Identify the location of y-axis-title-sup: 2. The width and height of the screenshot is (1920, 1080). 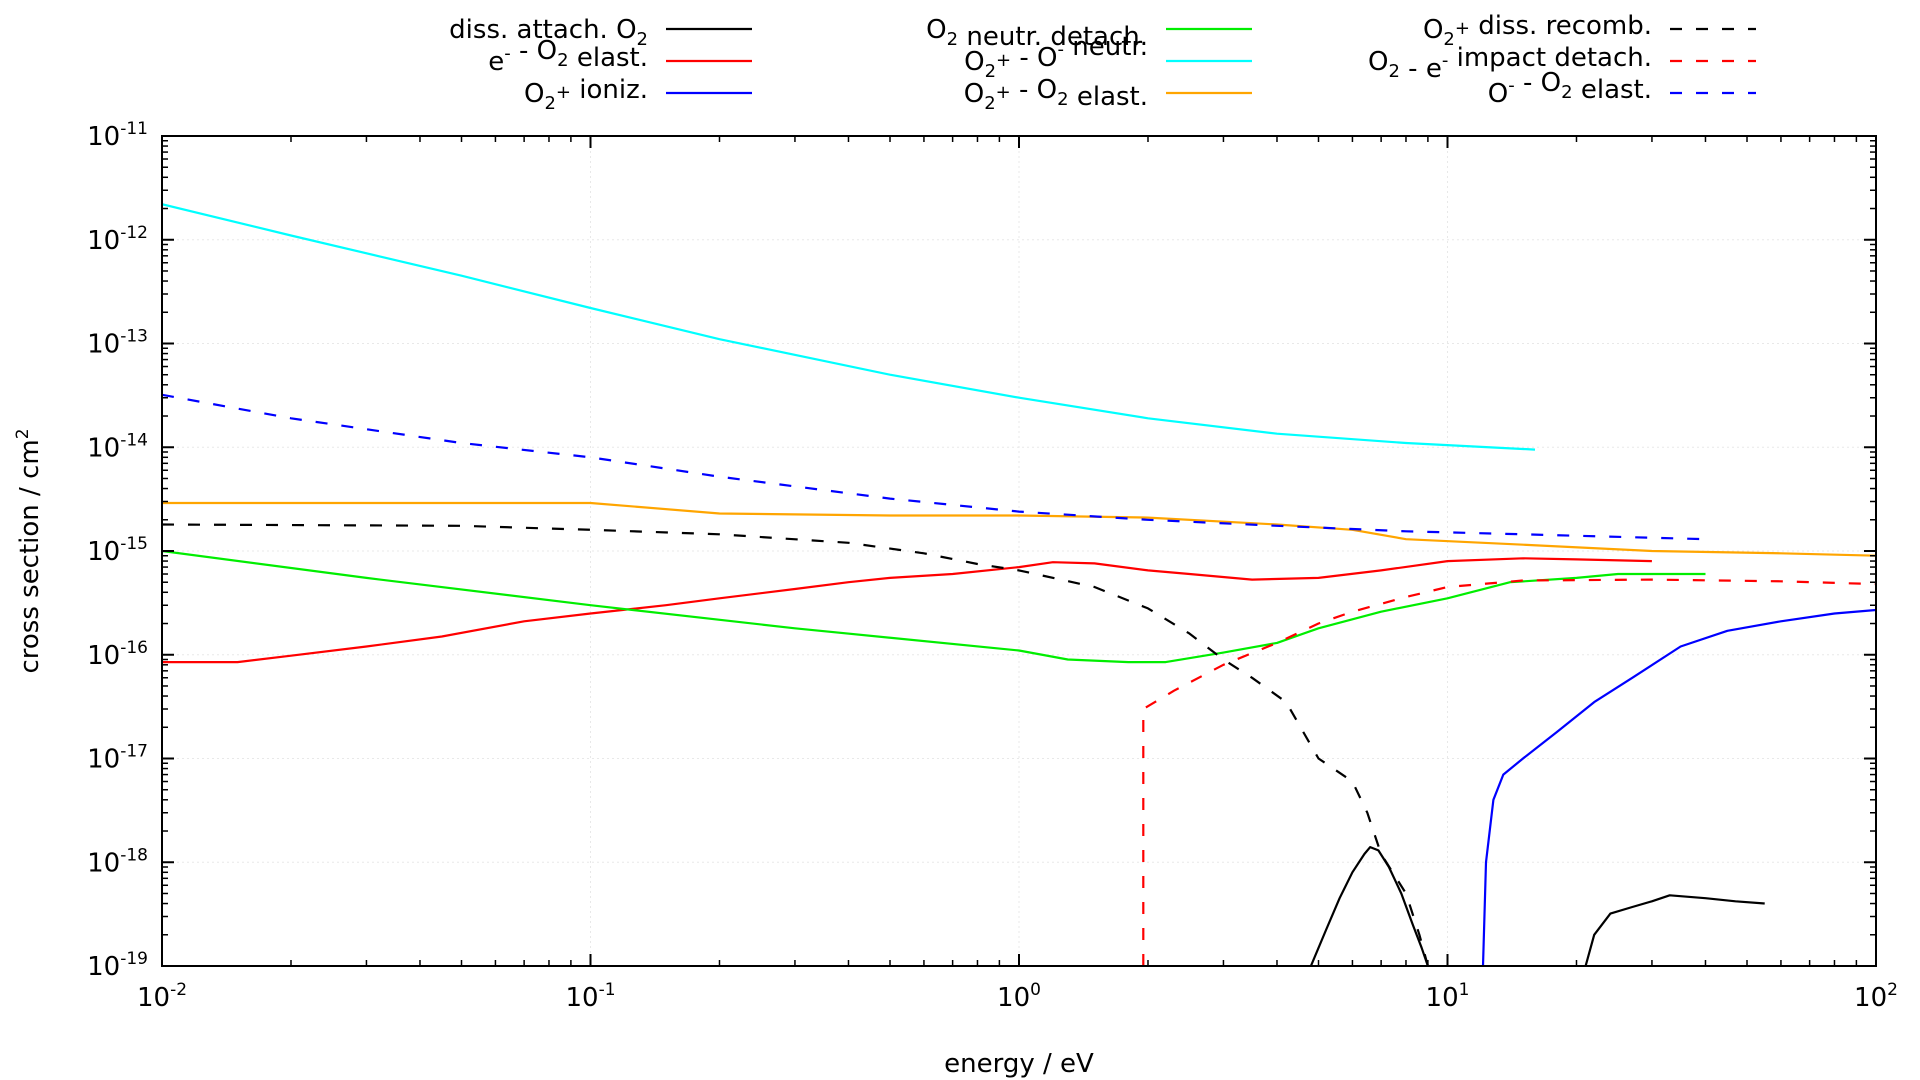
(23, 433).